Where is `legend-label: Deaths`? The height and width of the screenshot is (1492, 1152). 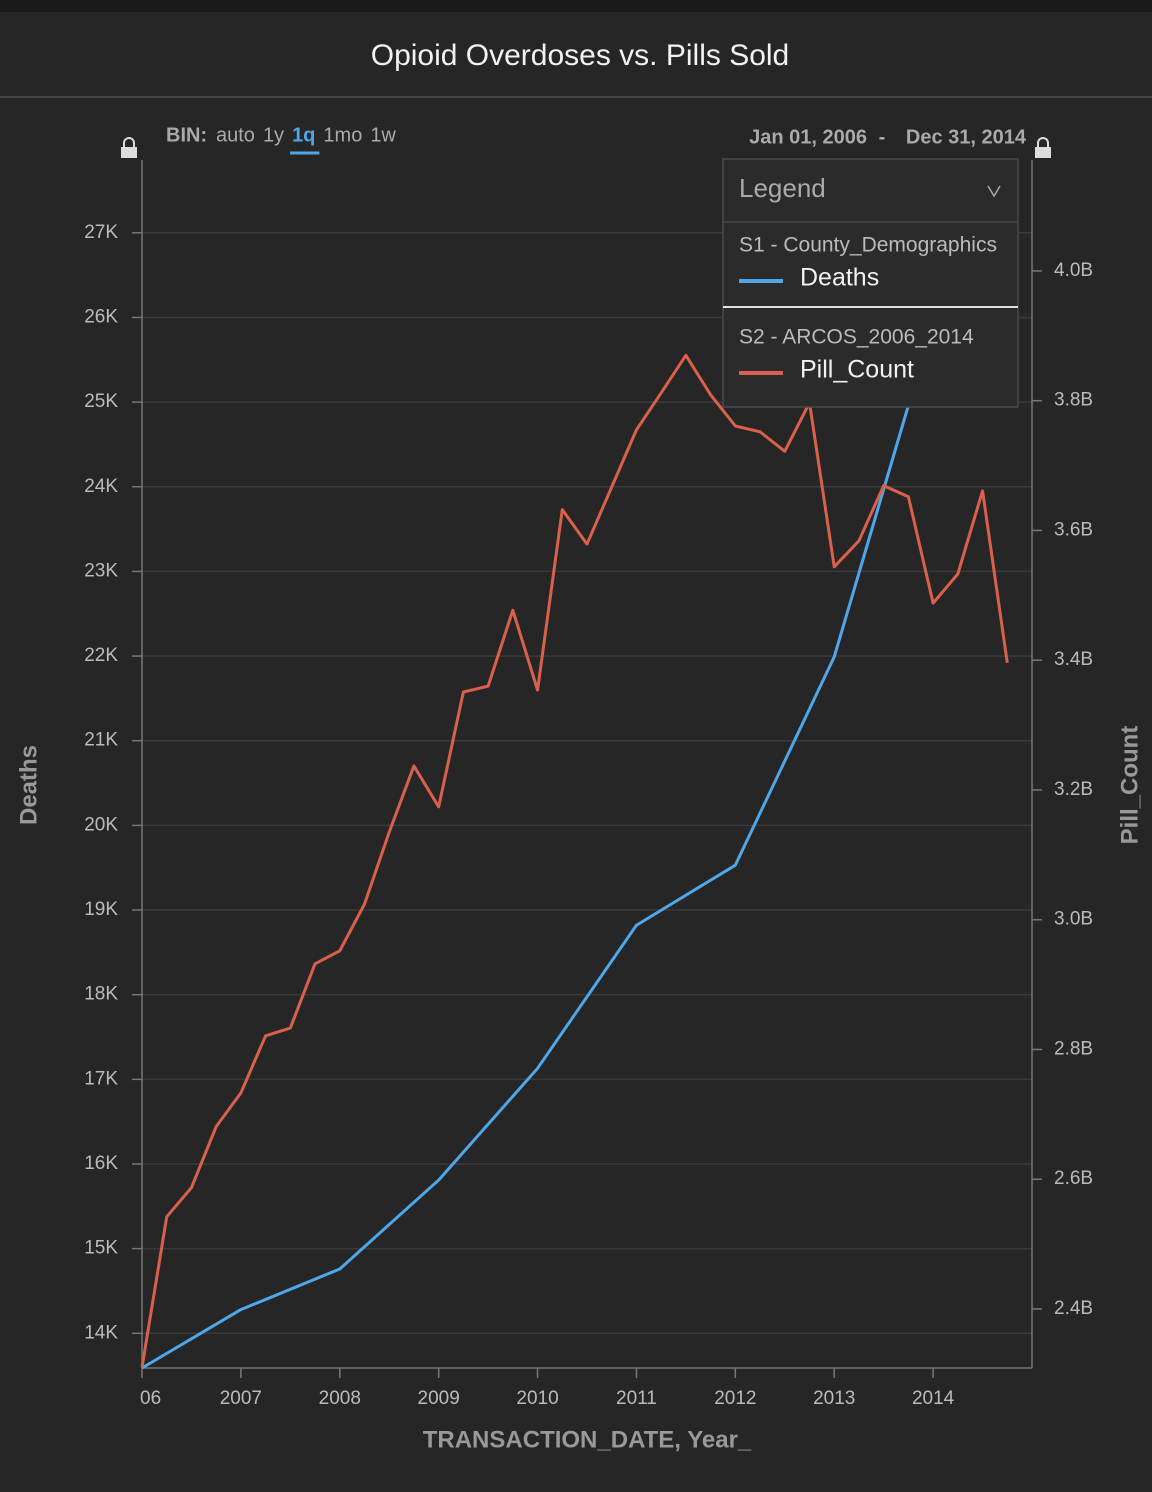 legend-label: Deaths is located at coordinates (839, 278).